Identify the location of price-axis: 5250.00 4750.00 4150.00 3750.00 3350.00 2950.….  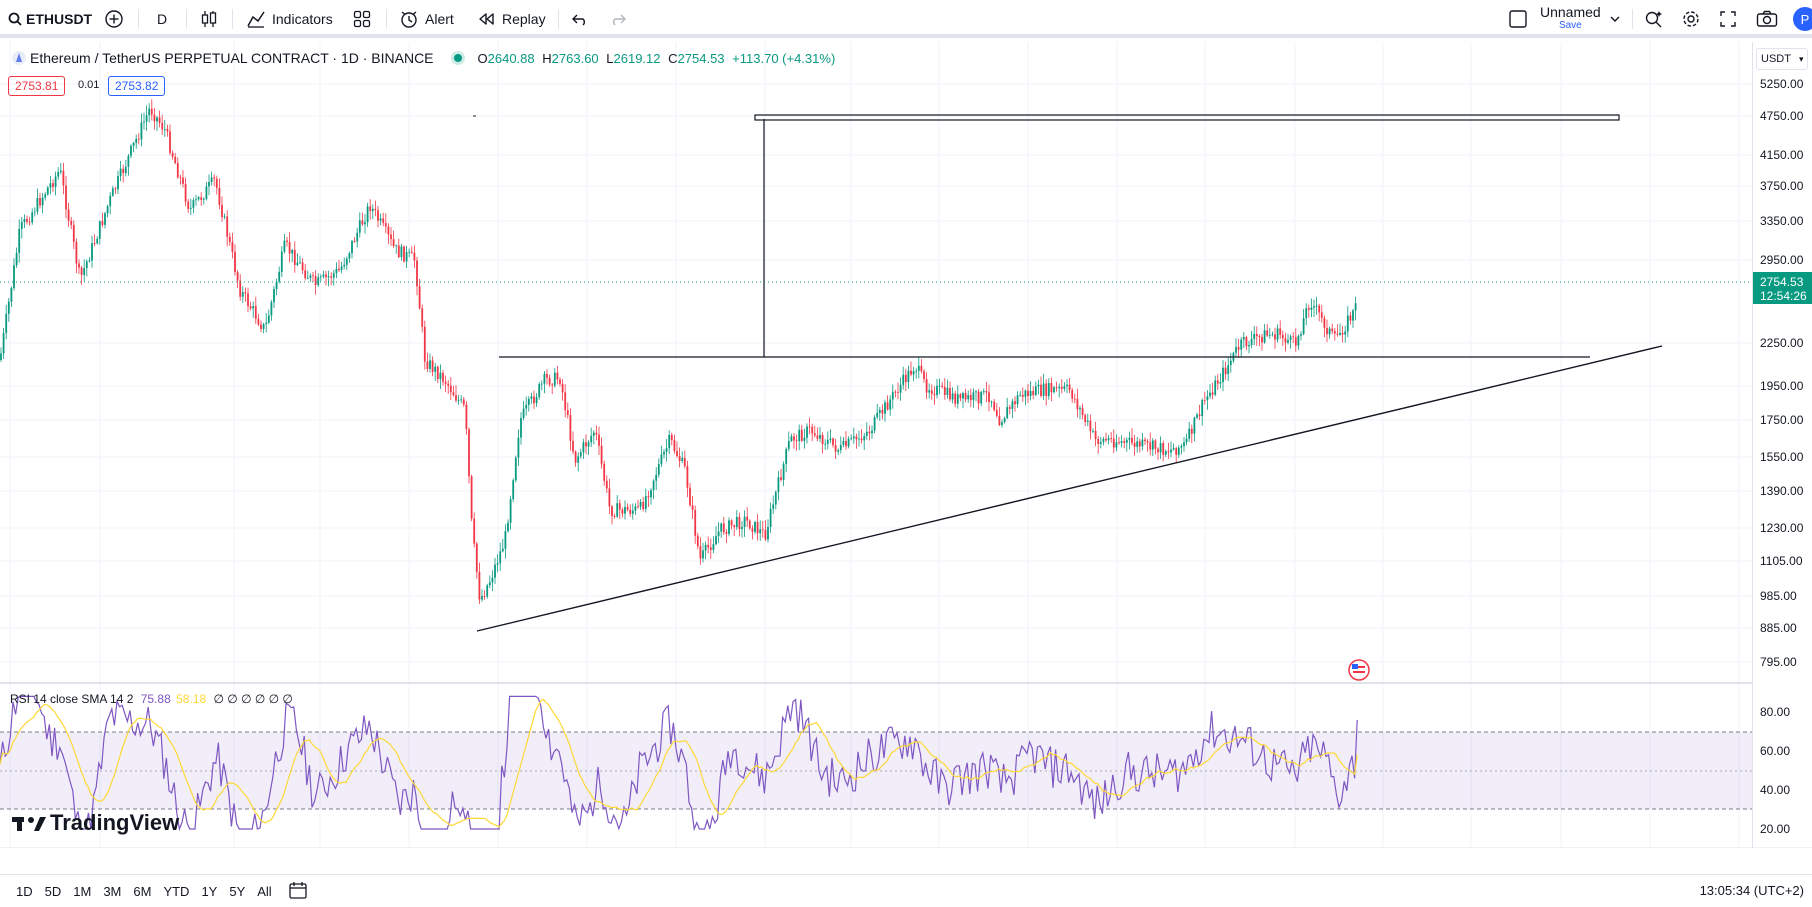
(1782, 445).